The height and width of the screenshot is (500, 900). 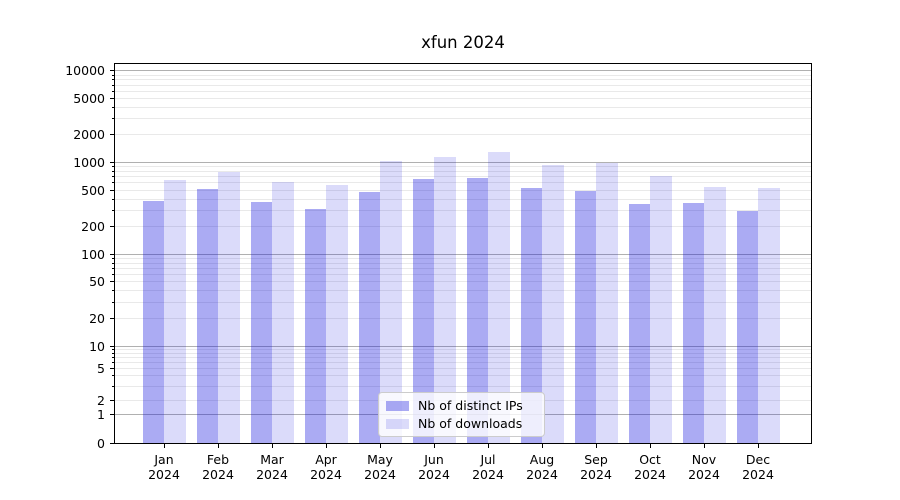 What do you see at coordinates (175, 311) in the screenshot?
I see `bar-downloads-jan` at bounding box center [175, 311].